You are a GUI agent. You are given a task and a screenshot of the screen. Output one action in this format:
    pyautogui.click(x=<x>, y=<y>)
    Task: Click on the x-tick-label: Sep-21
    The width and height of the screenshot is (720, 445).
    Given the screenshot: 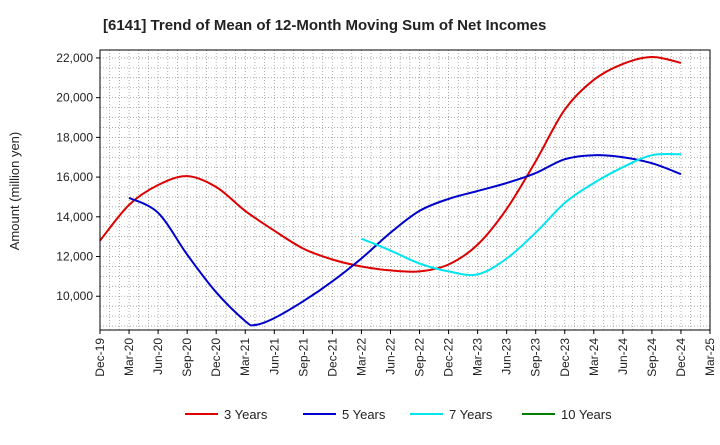 What is the action you would take?
    pyautogui.click(x=303, y=357)
    